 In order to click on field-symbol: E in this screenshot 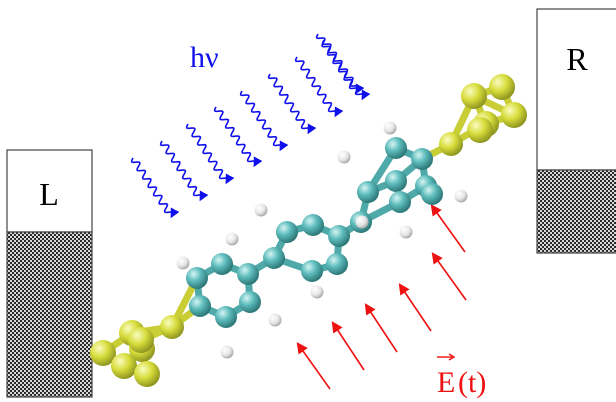, I will do `click(446, 382)`.